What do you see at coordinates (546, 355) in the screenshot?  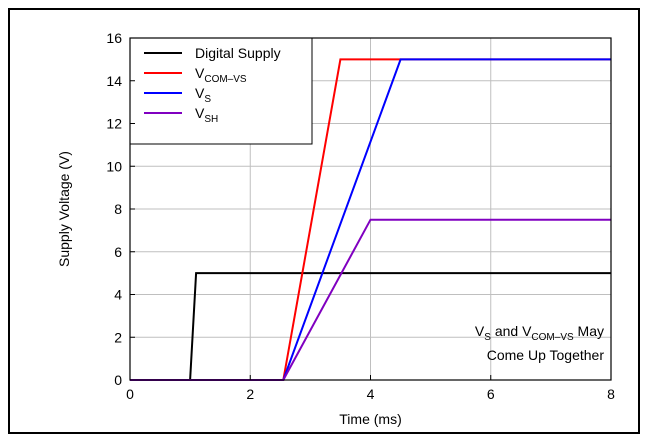 I see `annotation-line-2: Come Up Together` at bounding box center [546, 355].